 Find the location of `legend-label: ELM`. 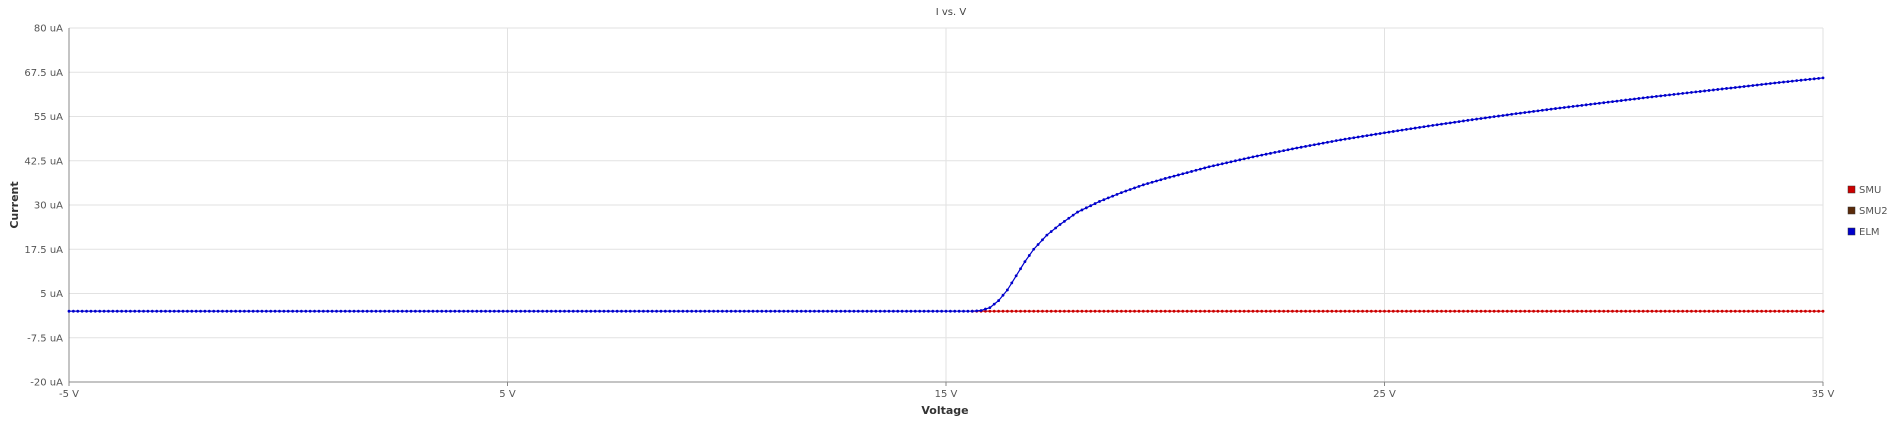

legend-label: ELM is located at coordinates (1869, 232).